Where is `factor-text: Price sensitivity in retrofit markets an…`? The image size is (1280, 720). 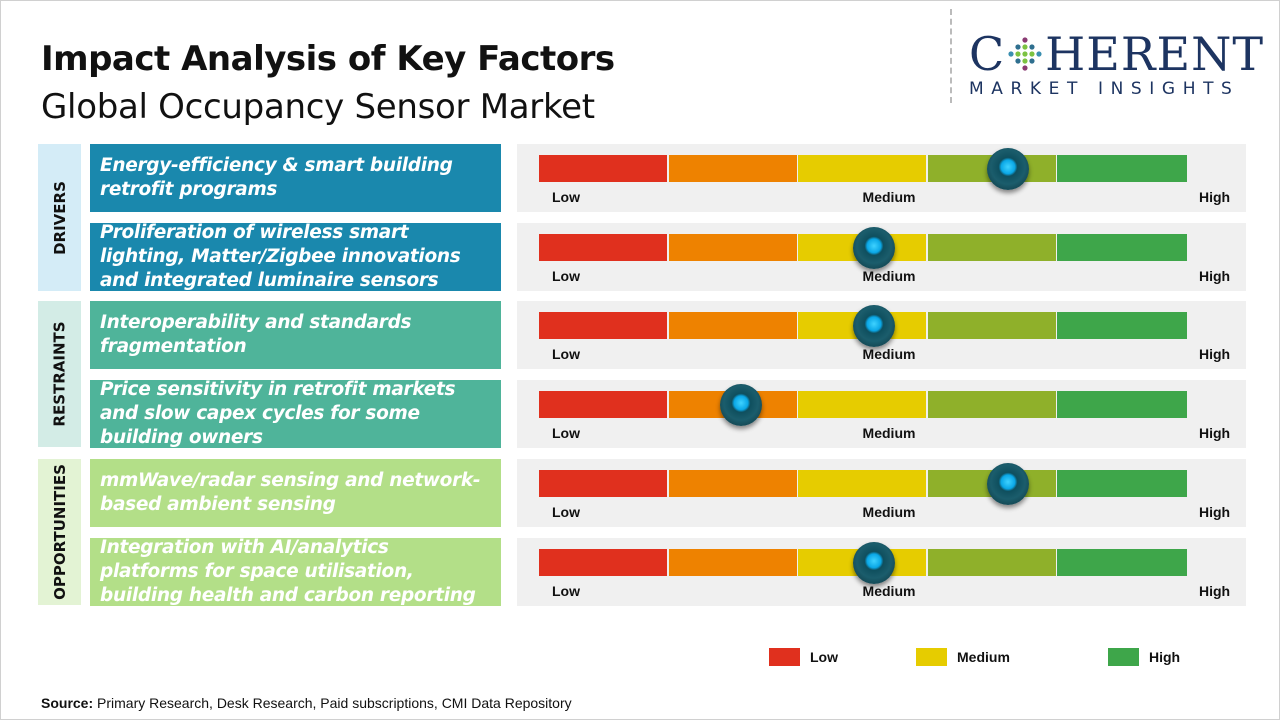 factor-text: Price sensitivity in retrofit markets an… is located at coordinates (278, 413).